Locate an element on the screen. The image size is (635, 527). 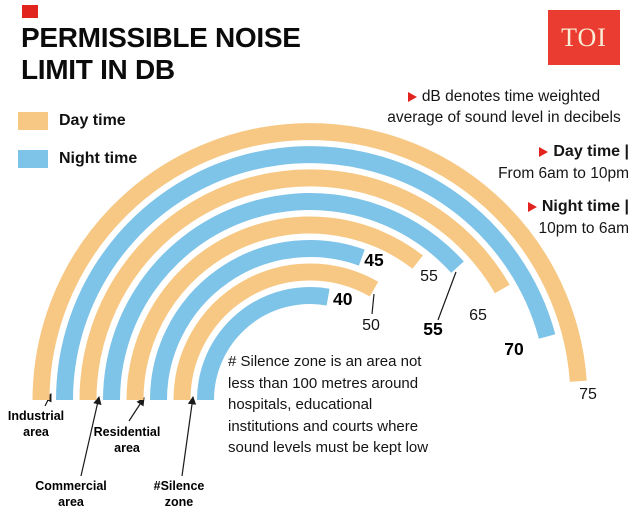
value-label-night-45: 45 is located at coordinates (374, 260).